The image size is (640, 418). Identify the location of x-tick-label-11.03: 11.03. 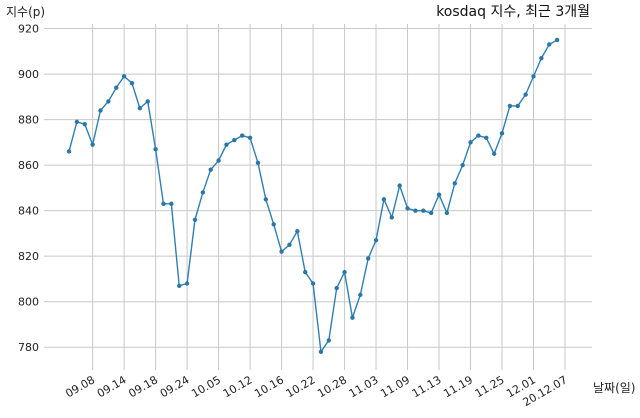
(364, 386).